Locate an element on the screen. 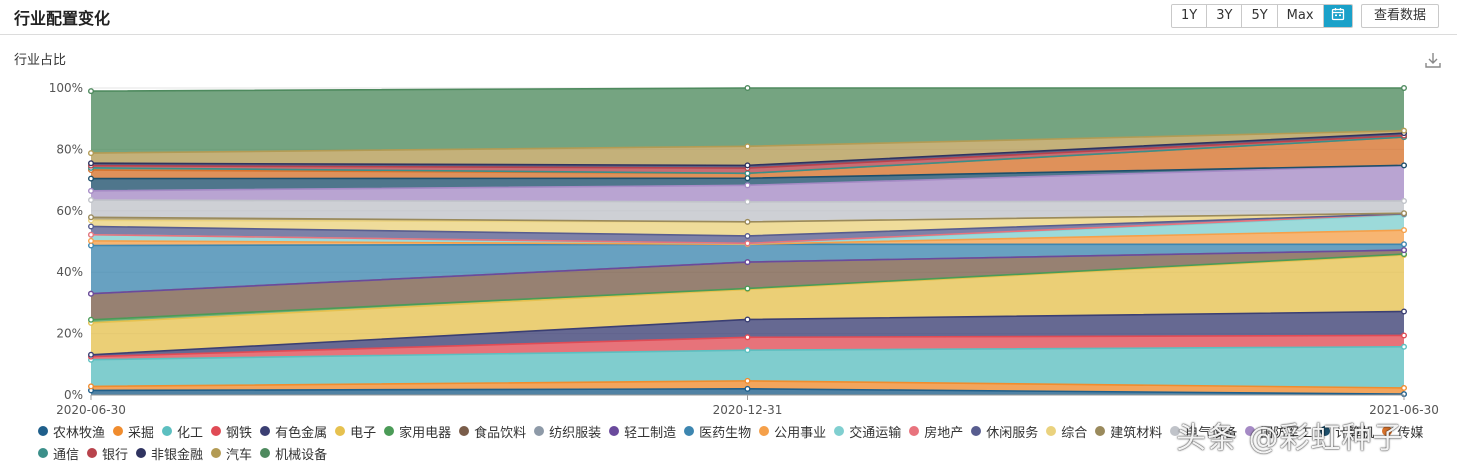  x-tick-label: 2021-06-30 is located at coordinates (1404, 410).